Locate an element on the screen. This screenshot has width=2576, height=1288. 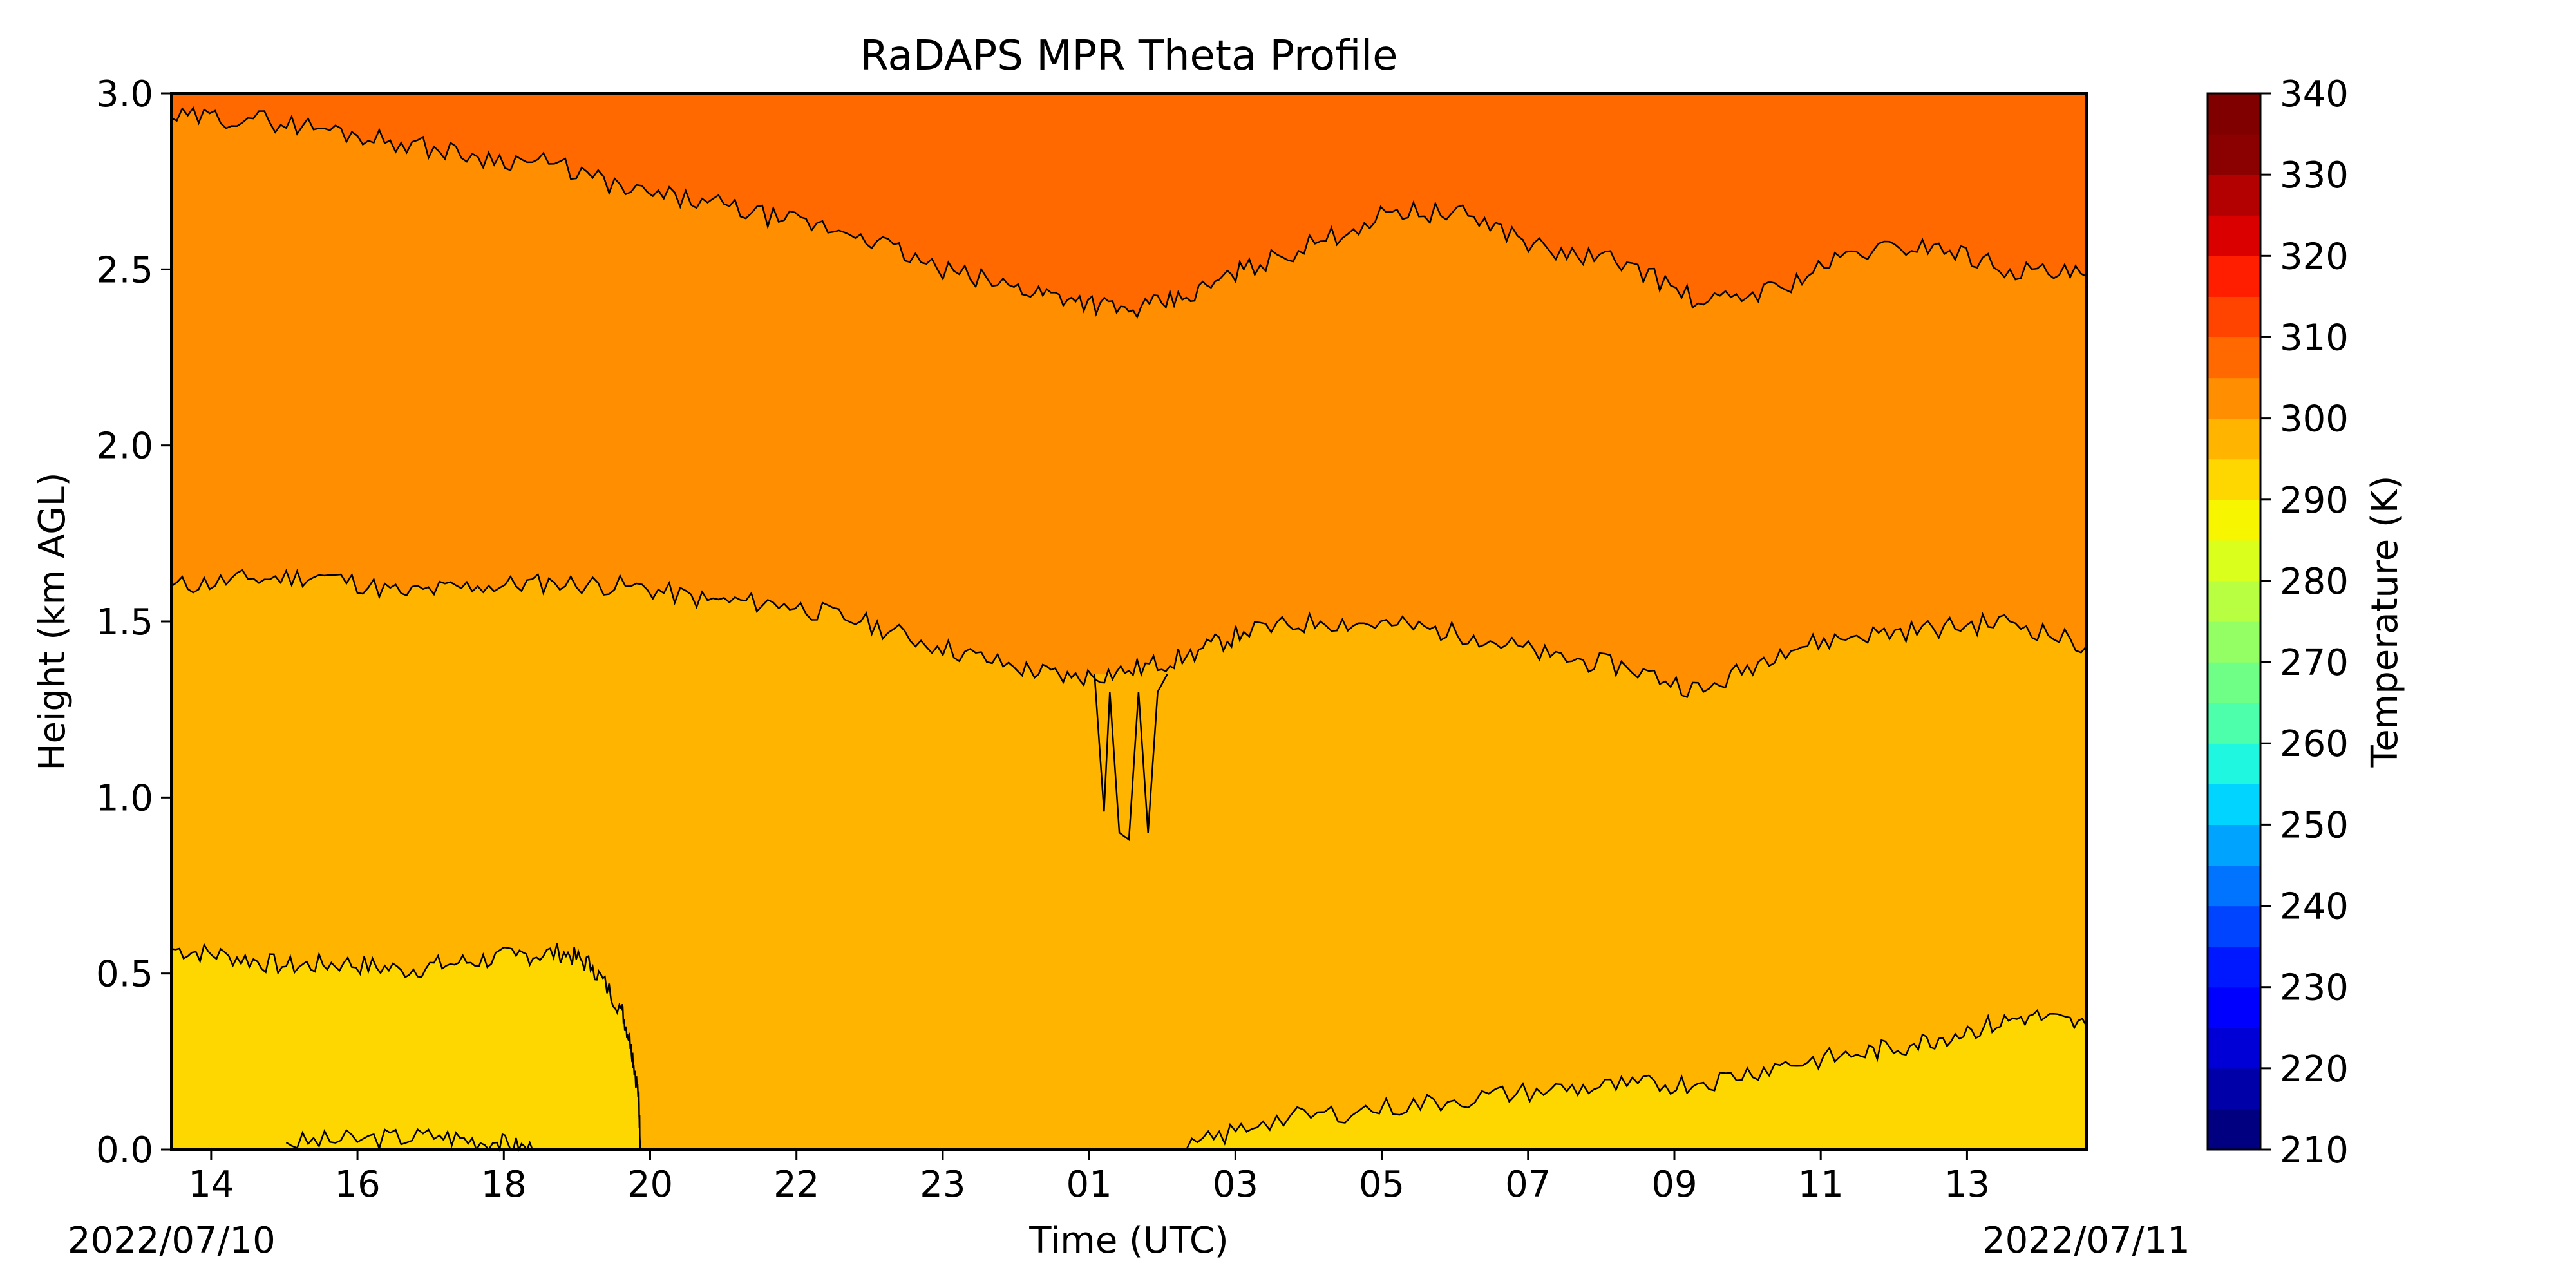
x-tick-label: 18 is located at coordinates (504, 1185).